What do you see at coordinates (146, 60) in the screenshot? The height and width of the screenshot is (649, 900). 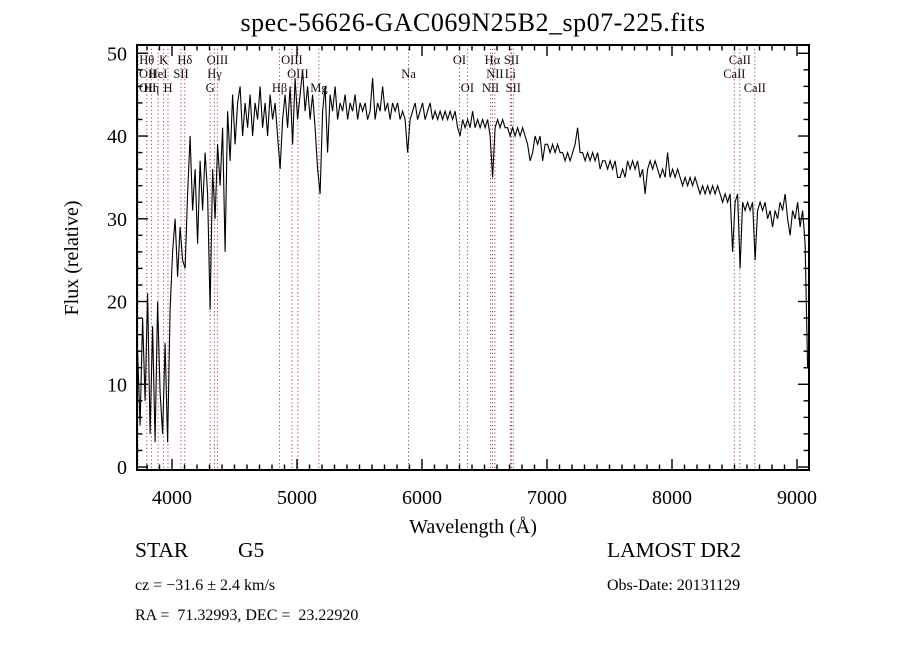 I see `spectral-line-label: Hθ` at bounding box center [146, 60].